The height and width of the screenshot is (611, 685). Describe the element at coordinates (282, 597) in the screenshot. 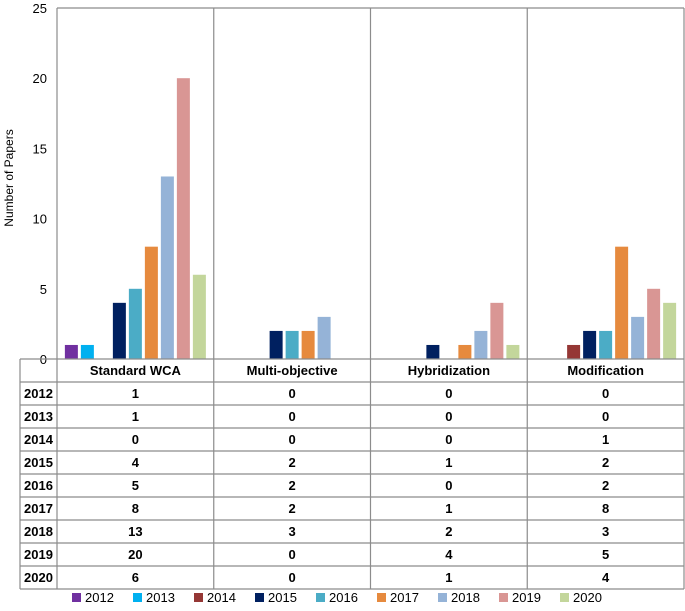

I see `legend-label: 2015` at that location.